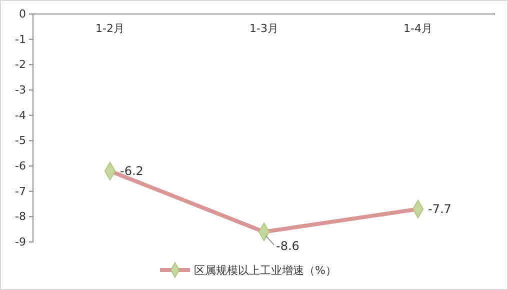 Image resolution: width=508 pixels, height=290 pixels. Describe the element at coordinates (288, 245) in the screenshot. I see `data-label: -8.6` at that location.